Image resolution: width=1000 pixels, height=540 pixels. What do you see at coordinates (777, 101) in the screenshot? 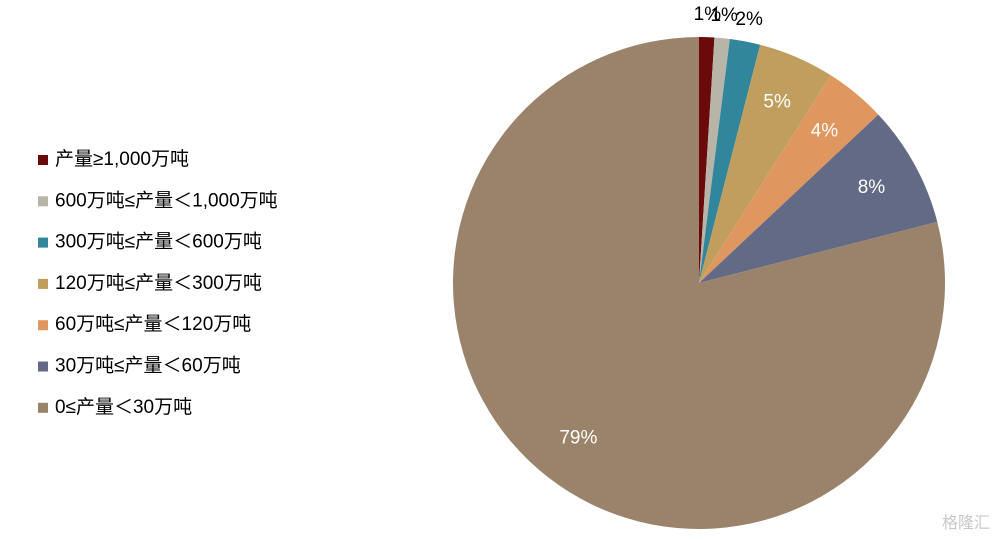
I see `data-label: 5%` at bounding box center [777, 101].